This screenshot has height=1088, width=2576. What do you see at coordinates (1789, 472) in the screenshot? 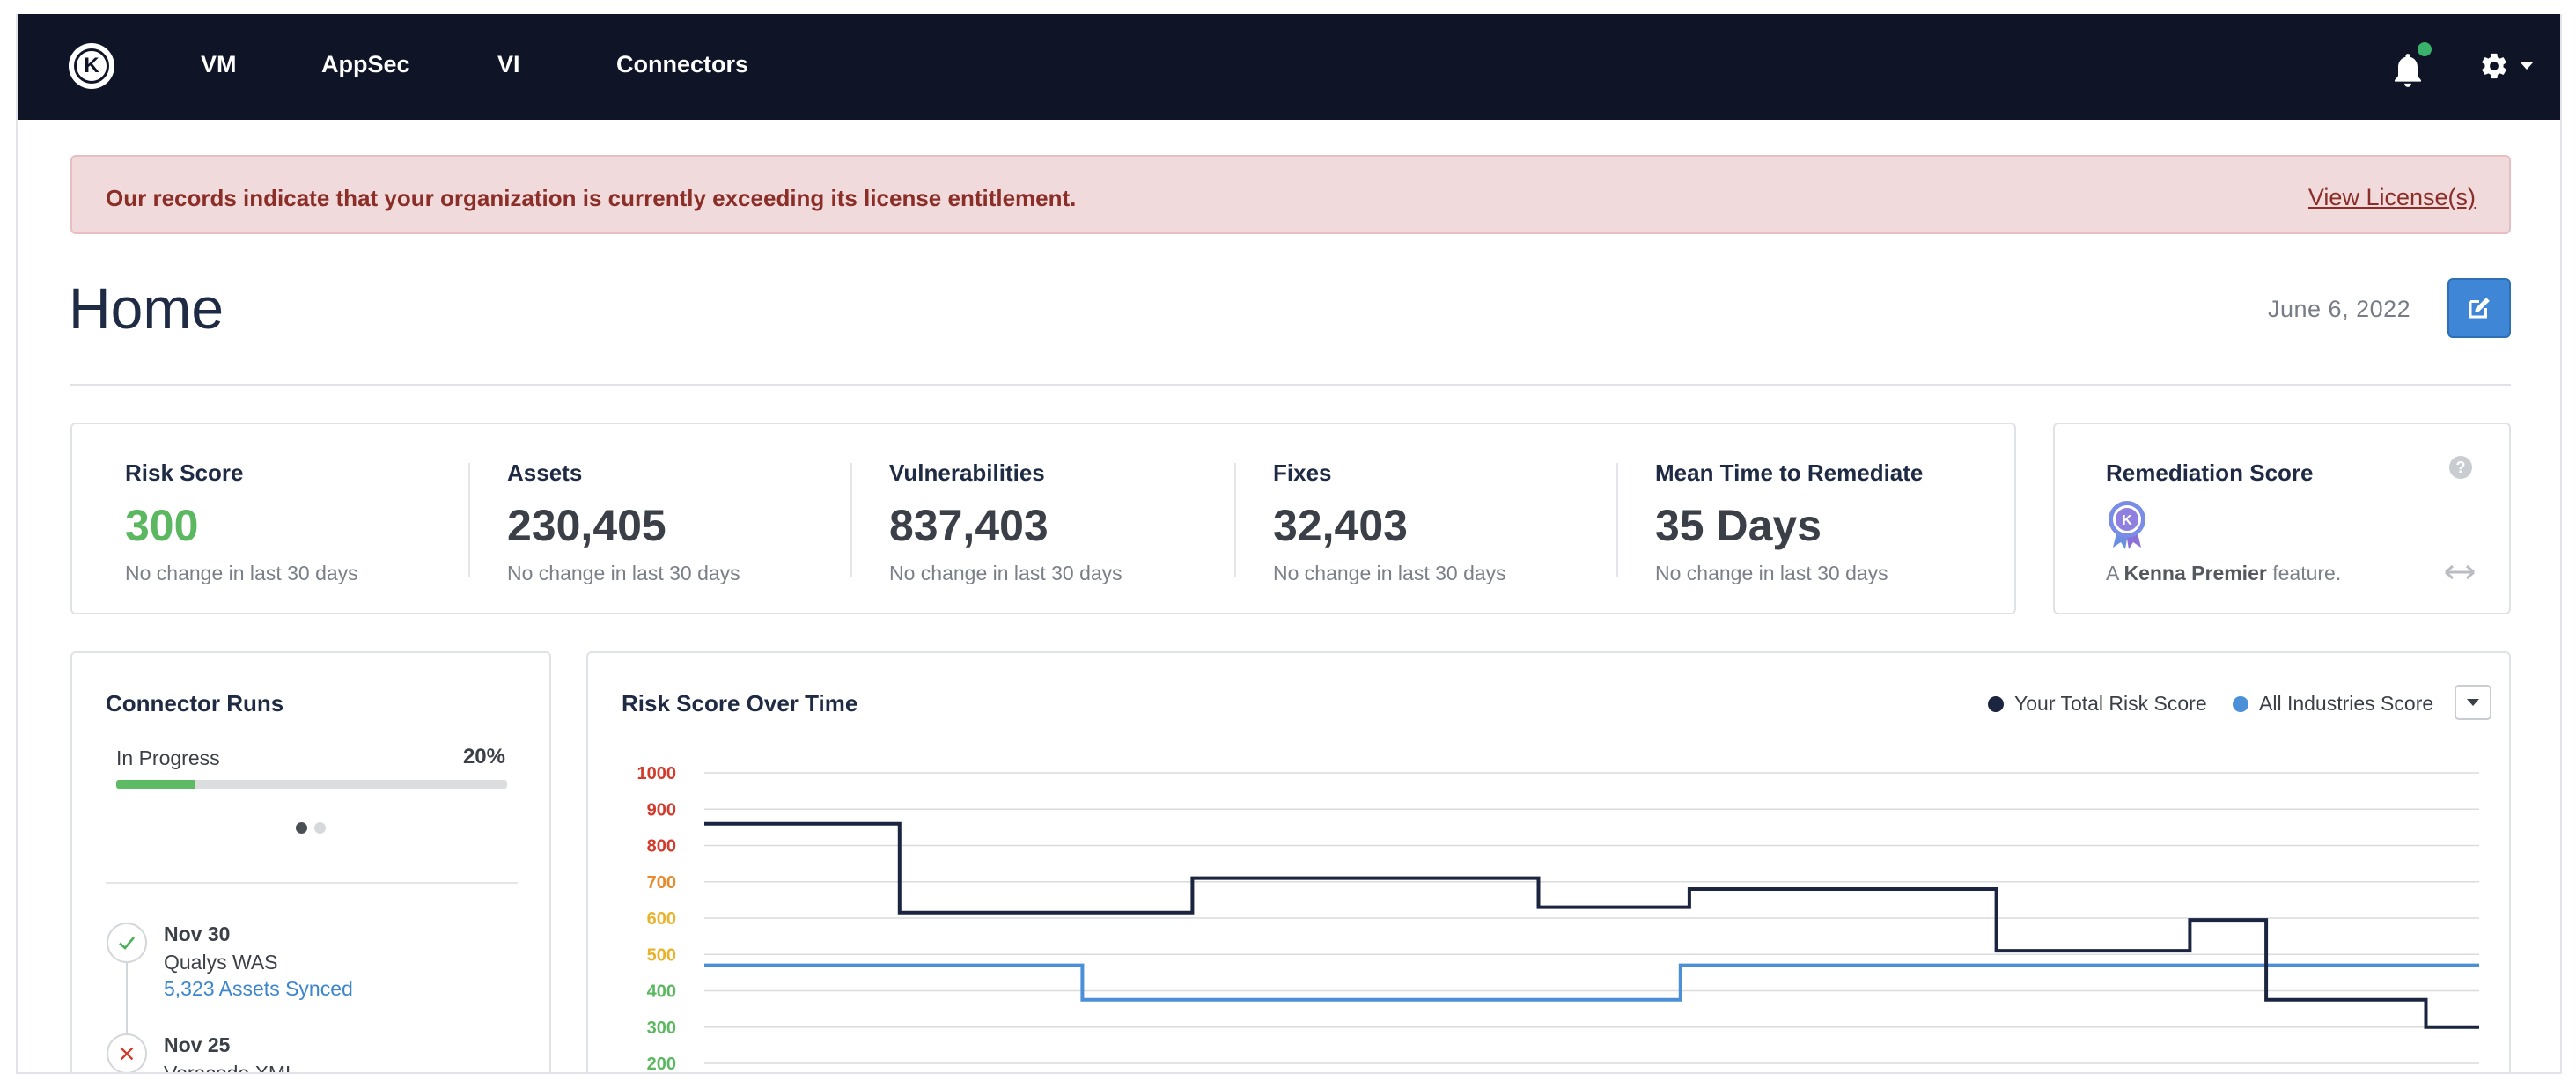
I see `stat-label: Mean Time to Remediate` at bounding box center [1789, 472].